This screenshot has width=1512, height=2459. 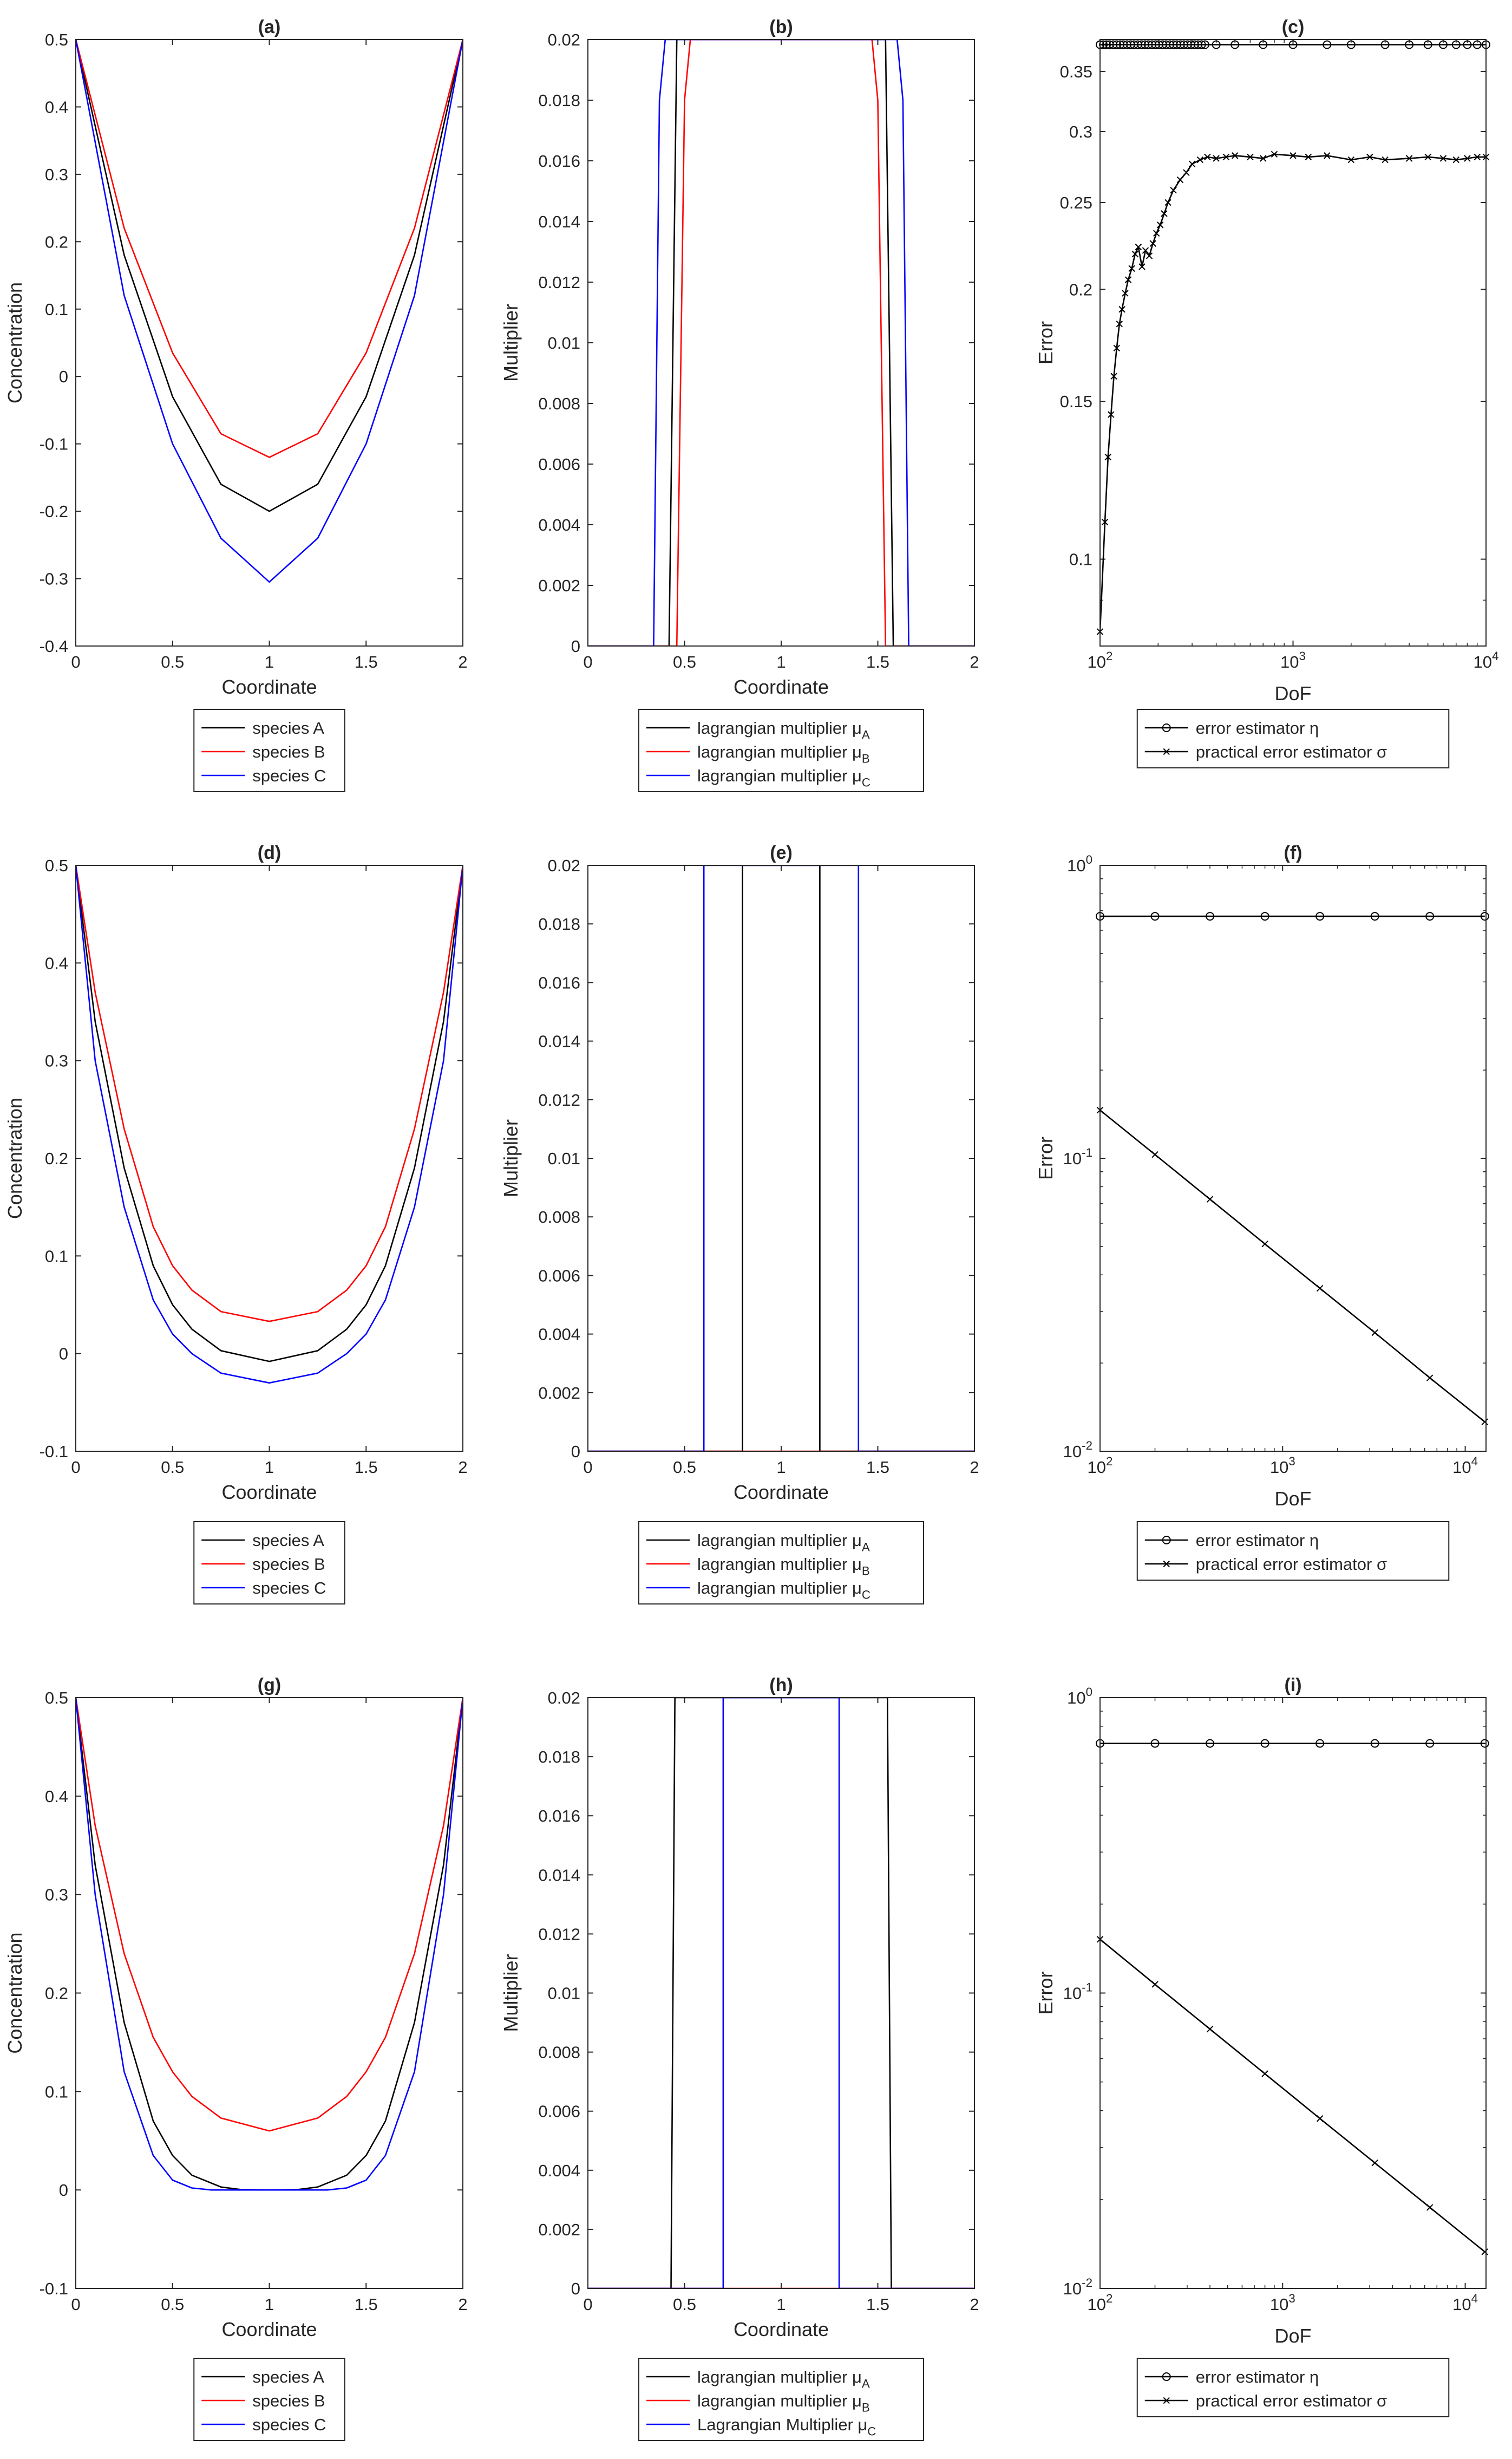 What do you see at coordinates (1100, 1466) in the screenshot?
I see `x-tick-label: 10²` at bounding box center [1100, 1466].